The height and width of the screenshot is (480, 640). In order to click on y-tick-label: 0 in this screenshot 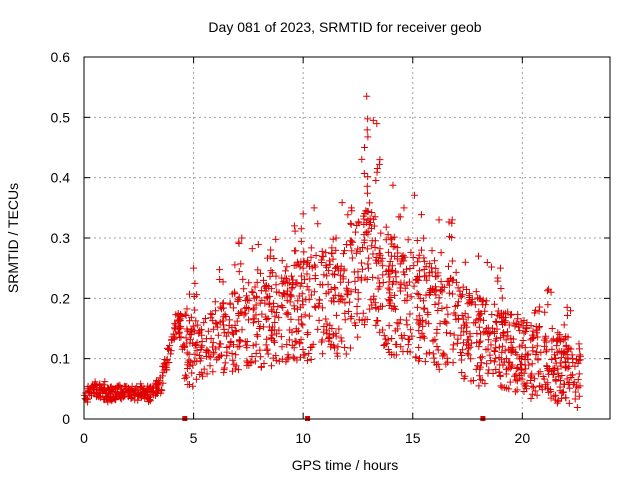, I will do `click(66, 419)`.